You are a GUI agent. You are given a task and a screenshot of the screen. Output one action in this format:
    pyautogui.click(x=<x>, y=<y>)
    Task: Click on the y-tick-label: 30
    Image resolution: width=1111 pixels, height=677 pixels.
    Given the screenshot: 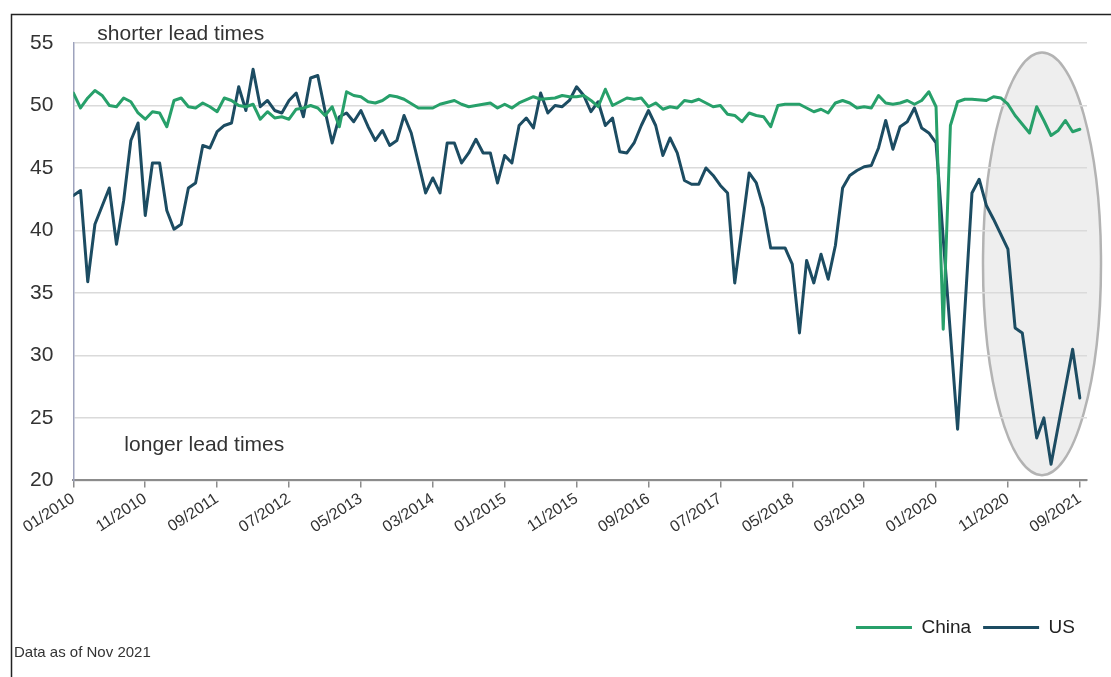 What is the action you would take?
    pyautogui.click(x=42, y=354)
    